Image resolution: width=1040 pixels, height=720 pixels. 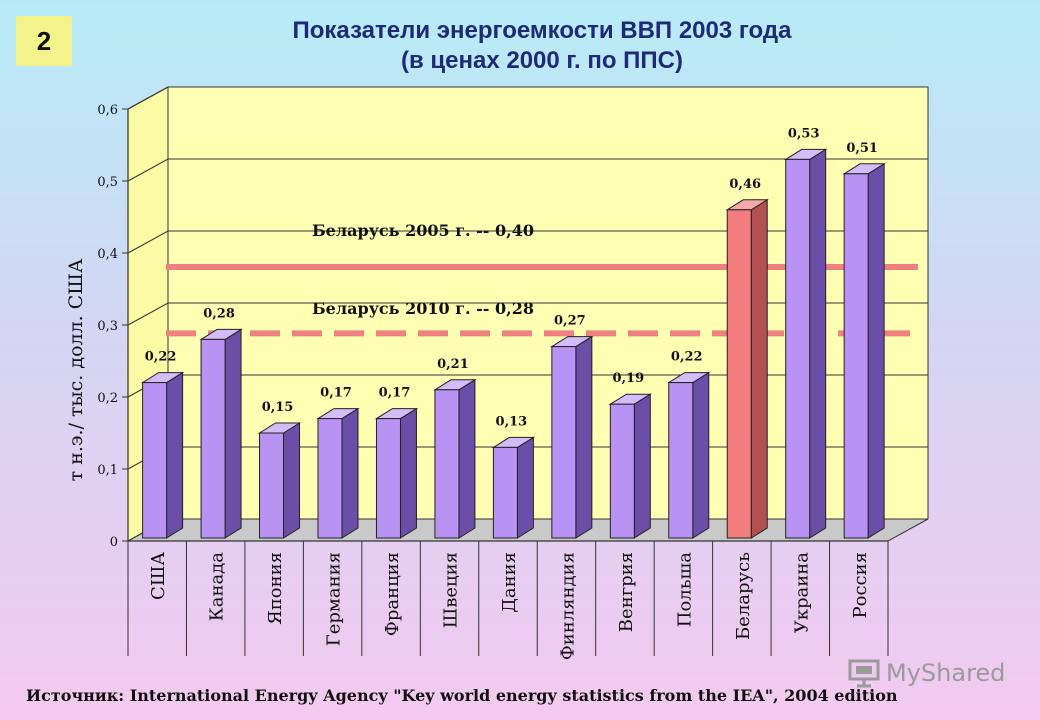 I want to click on watermark: MyShared, so click(x=926, y=673).